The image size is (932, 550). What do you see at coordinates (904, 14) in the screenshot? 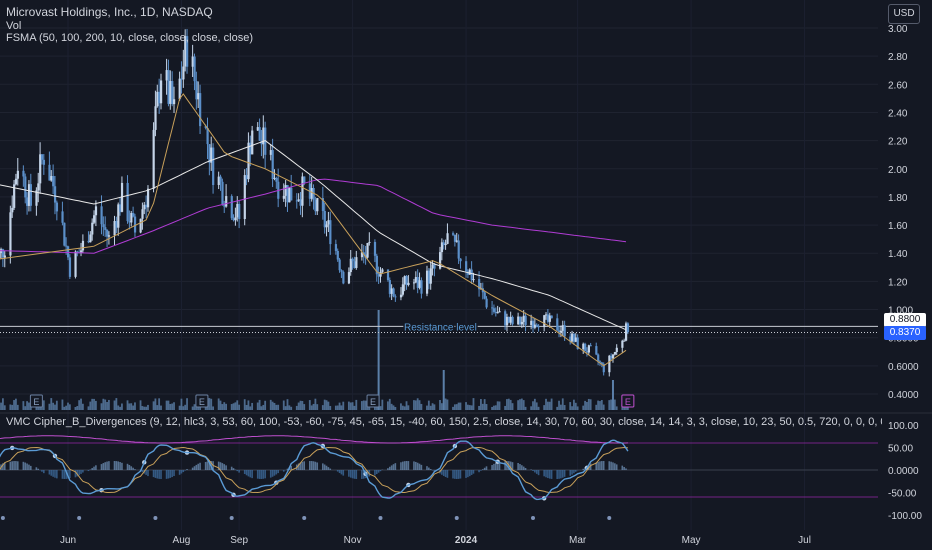
I see `currency-button: USD` at bounding box center [904, 14].